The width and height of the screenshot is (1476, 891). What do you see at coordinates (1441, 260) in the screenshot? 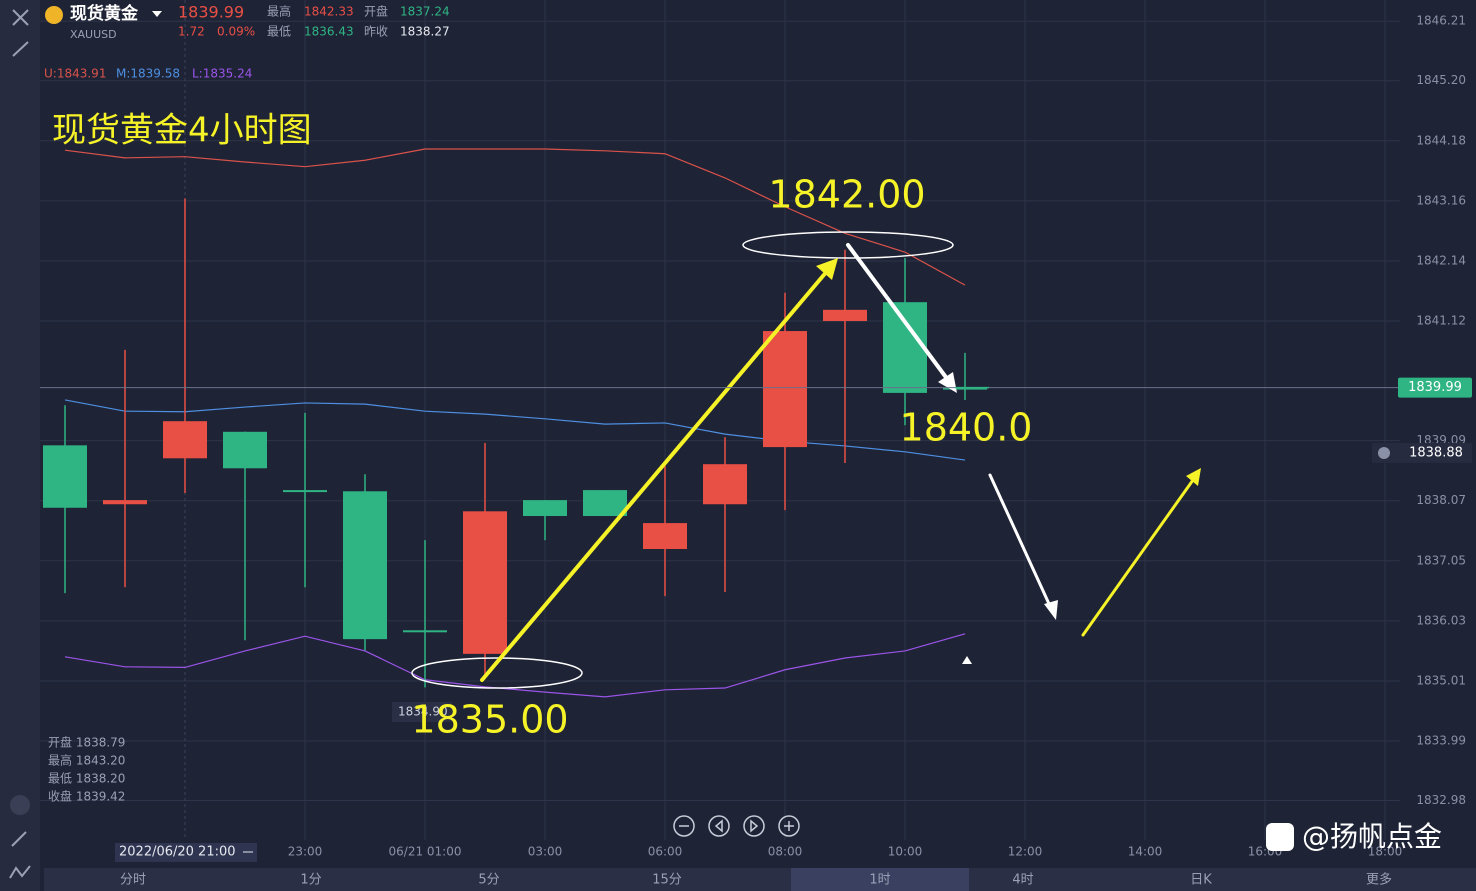
I see `y-tick-label: 1842.14` at bounding box center [1441, 260].